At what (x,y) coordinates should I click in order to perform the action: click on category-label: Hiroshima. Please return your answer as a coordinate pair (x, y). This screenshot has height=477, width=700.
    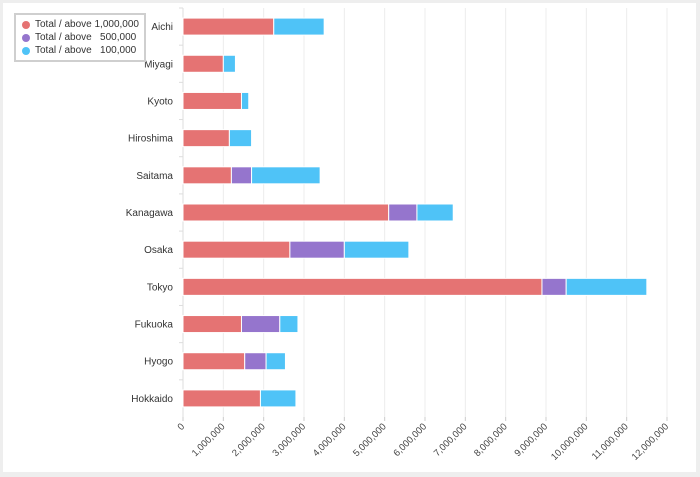
    Looking at the image, I should click on (150, 139).